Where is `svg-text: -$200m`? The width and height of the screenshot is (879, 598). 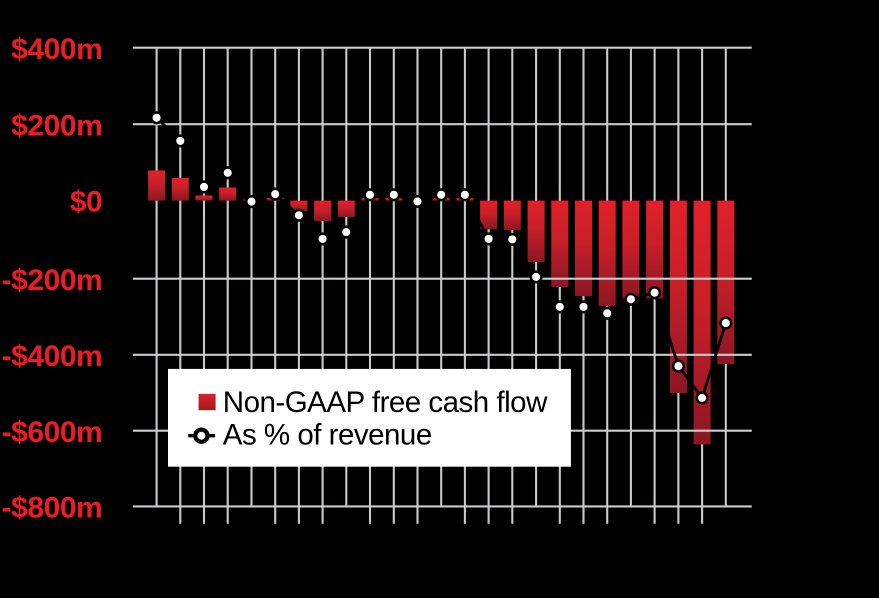 svg-text: -$200m is located at coordinates (52, 280).